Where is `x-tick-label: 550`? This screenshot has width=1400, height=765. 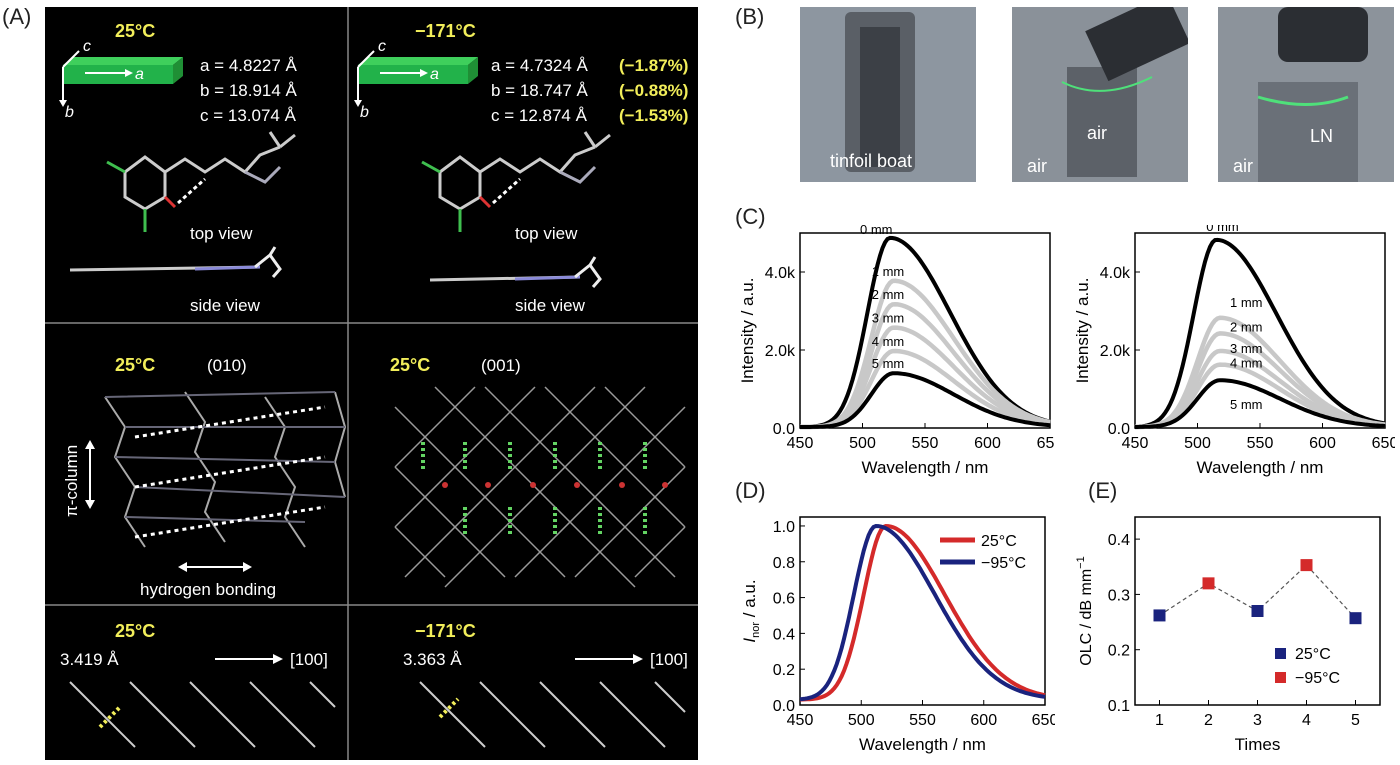 x-tick-label: 550 is located at coordinates (1260, 443).